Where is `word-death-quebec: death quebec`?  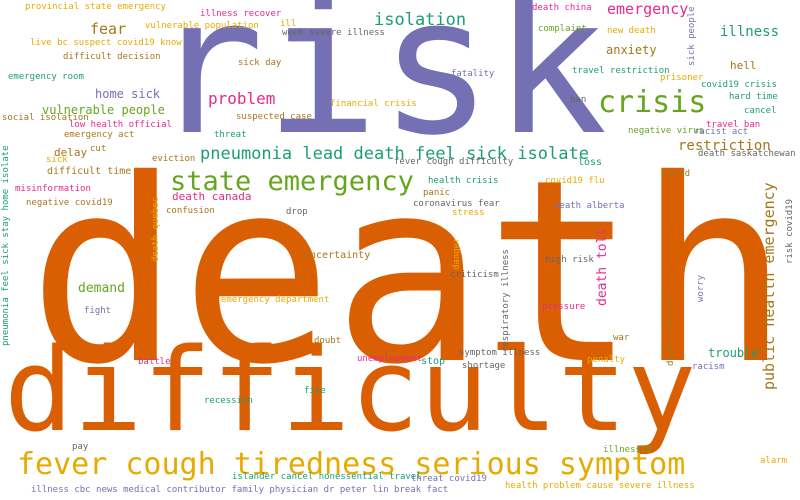
word-death-quebec: death quebec is located at coordinates (156, 229).